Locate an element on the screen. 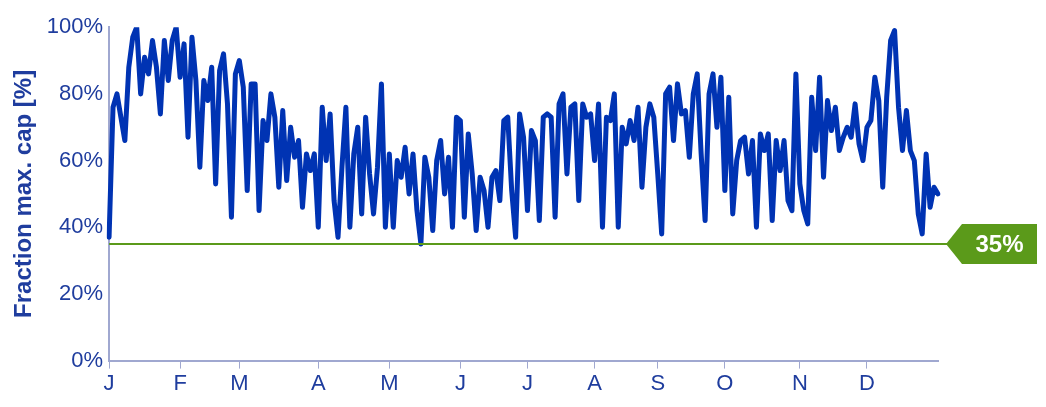 This screenshot has width=1046, height=407. ref-line-label: 35% is located at coordinates (999, 243).